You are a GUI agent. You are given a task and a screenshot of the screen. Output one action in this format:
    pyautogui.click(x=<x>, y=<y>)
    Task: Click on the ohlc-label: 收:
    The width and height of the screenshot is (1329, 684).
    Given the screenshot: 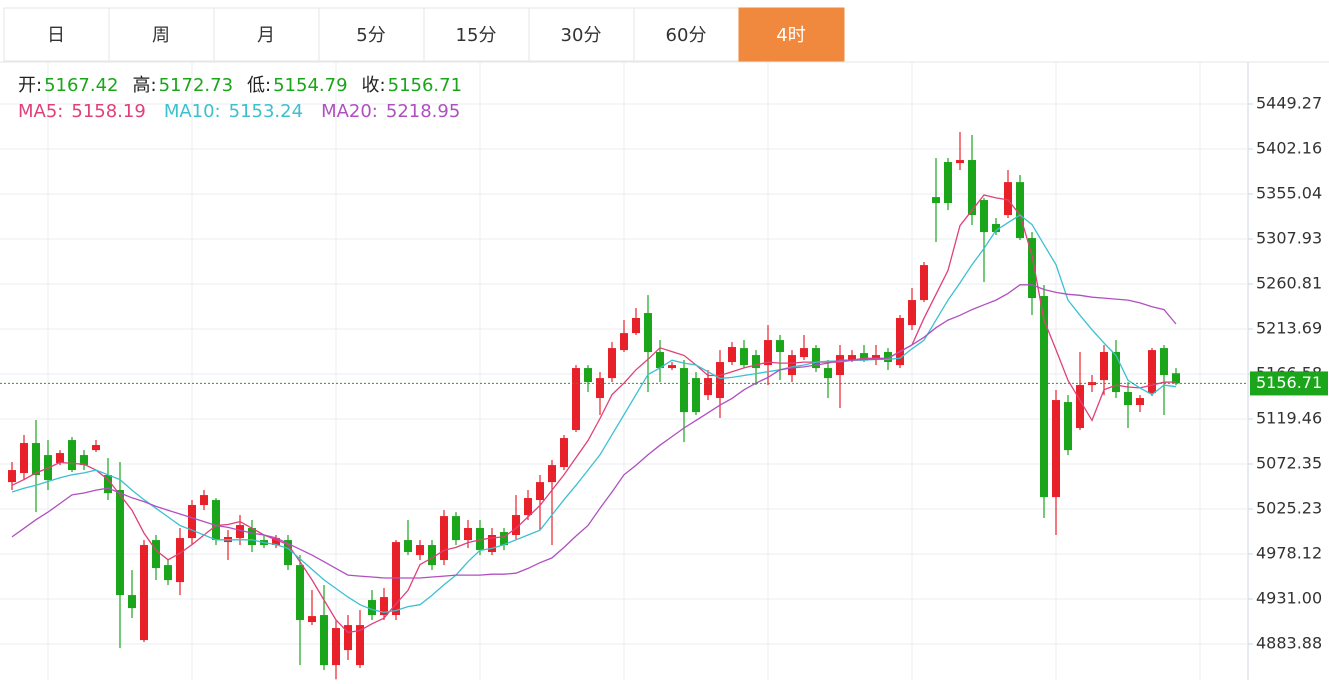 What is the action you would take?
    pyautogui.click(x=374, y=85)
    